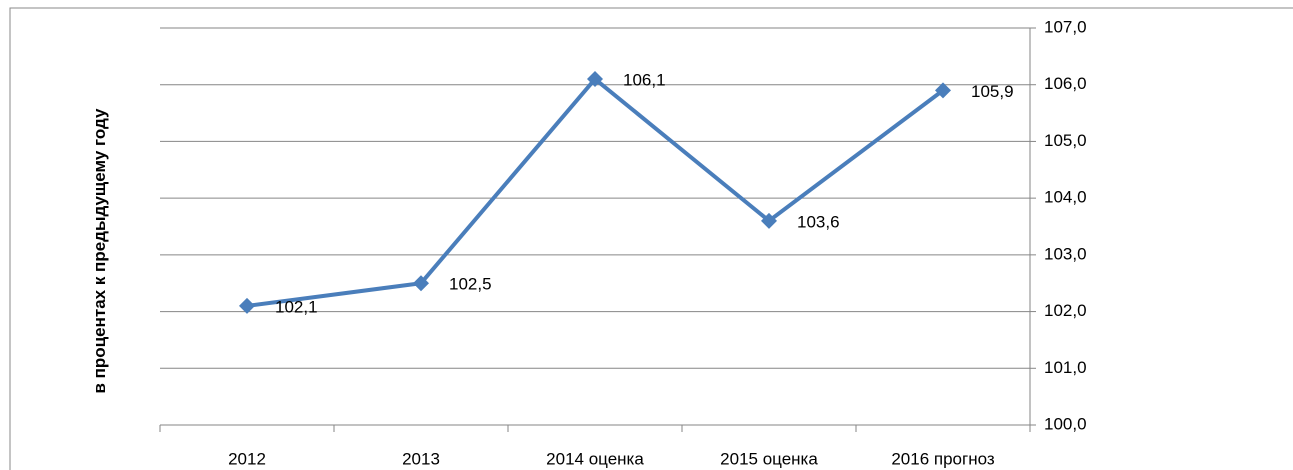  Describe the element at coordinates (1065, 253) in the screenshot. I see `y-tick-label: 103,0` at that location.